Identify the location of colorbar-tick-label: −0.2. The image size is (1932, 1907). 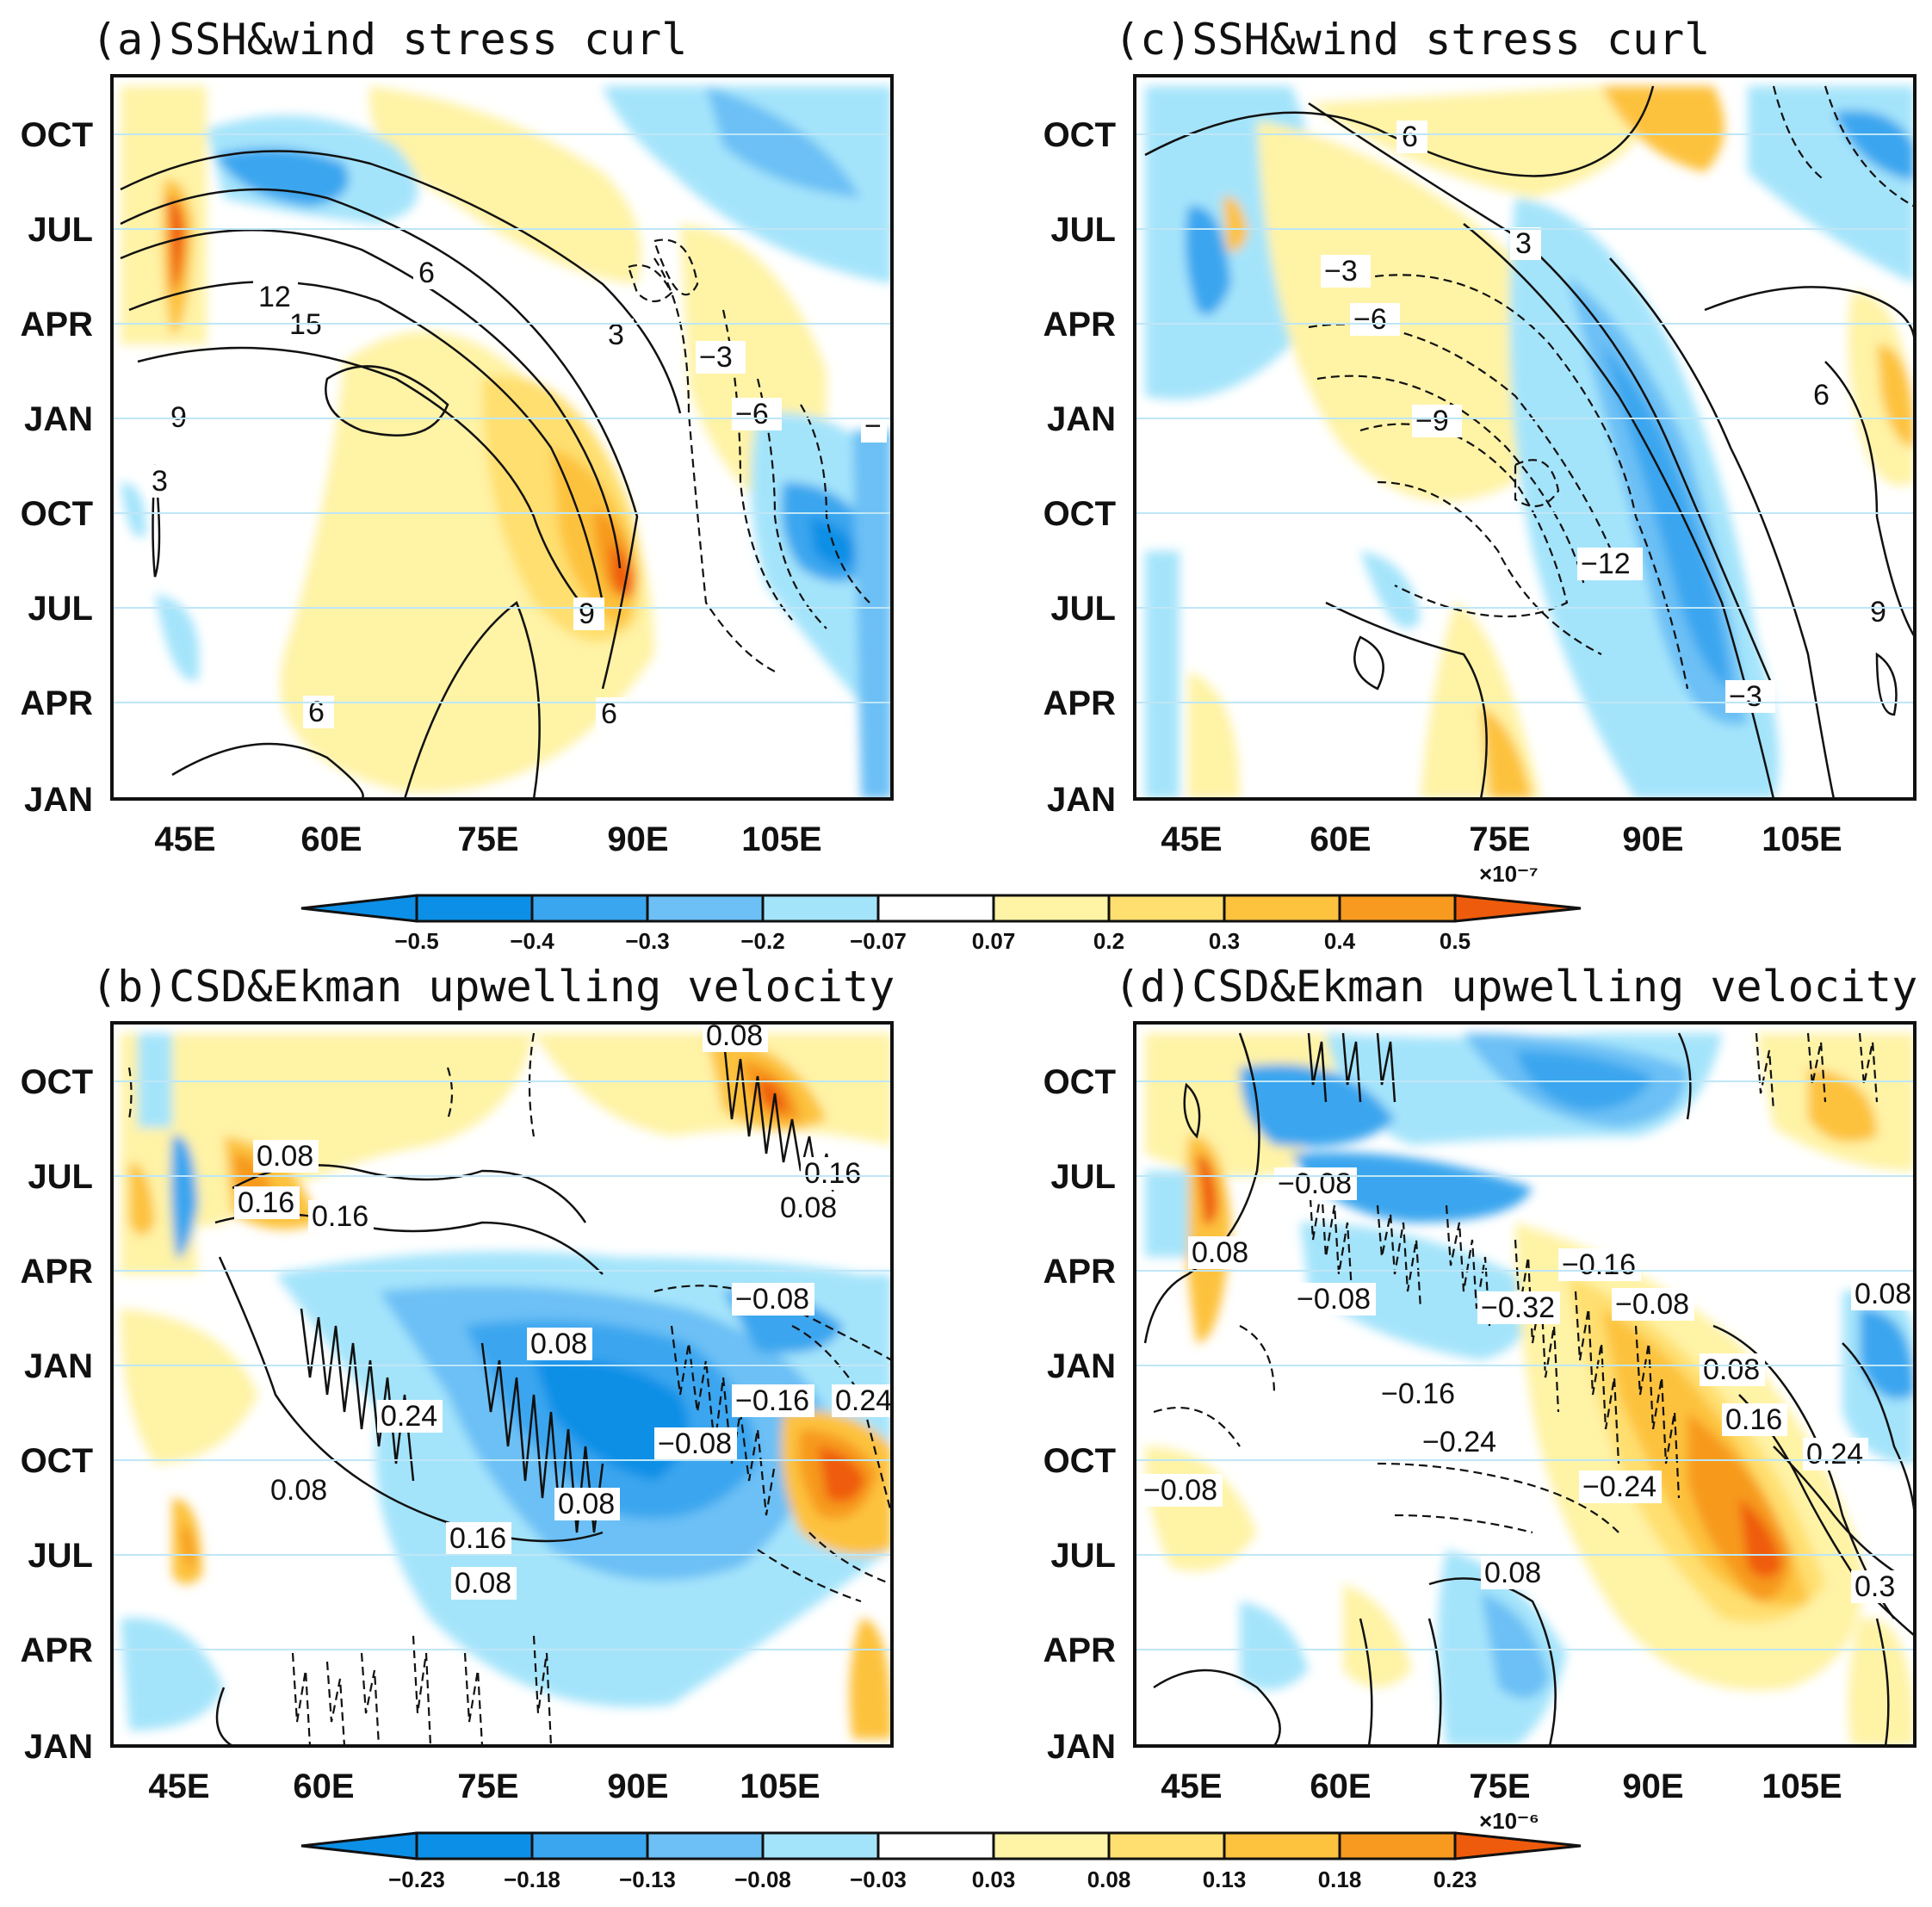
(762, 941).